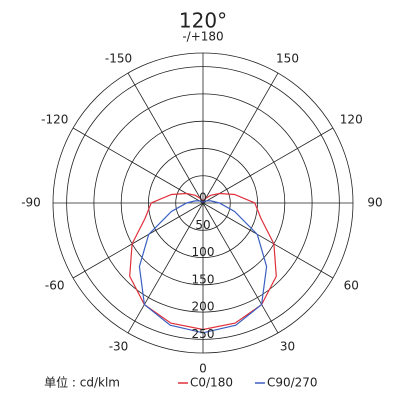 The height and width of the screenshot is (400, 400). What do you see at coordinates (203, 334) in the screenshot?
I see `r-tick-label: 250` at bounding box center [203, 334].